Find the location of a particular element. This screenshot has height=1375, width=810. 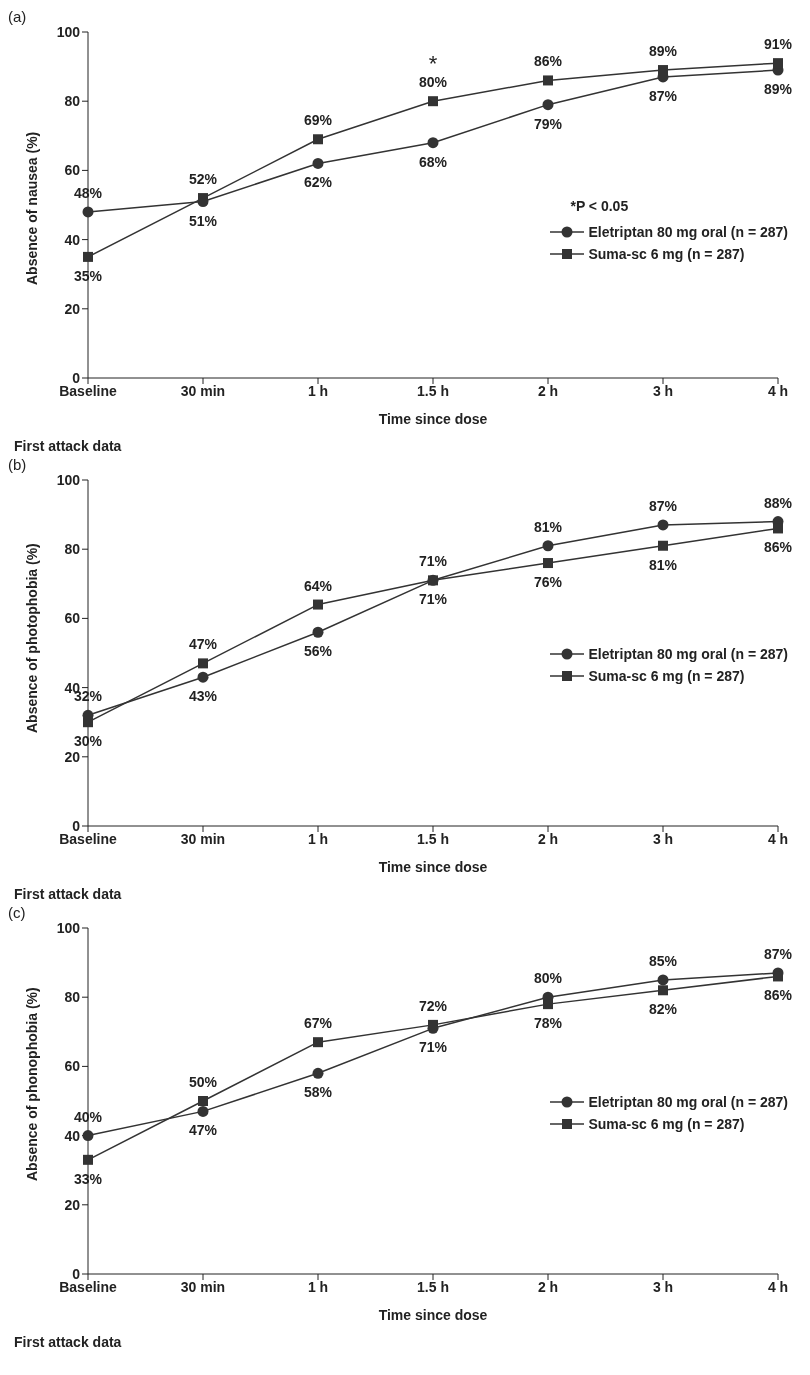

data-label: 52% is located at coordinates (203, 179).